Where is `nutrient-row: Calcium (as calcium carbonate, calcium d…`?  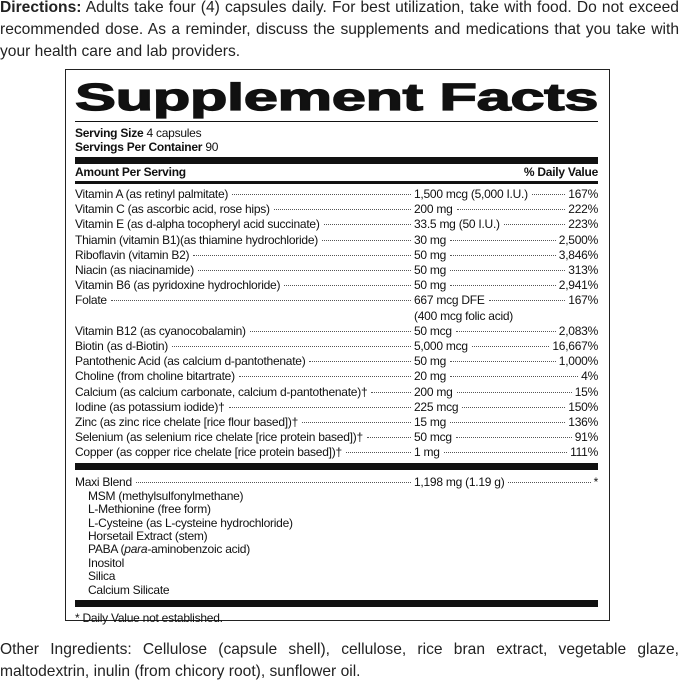
nutrient-row: Calcium (as calcium carbonate, calcium d… is located at coordinates (336, 392).